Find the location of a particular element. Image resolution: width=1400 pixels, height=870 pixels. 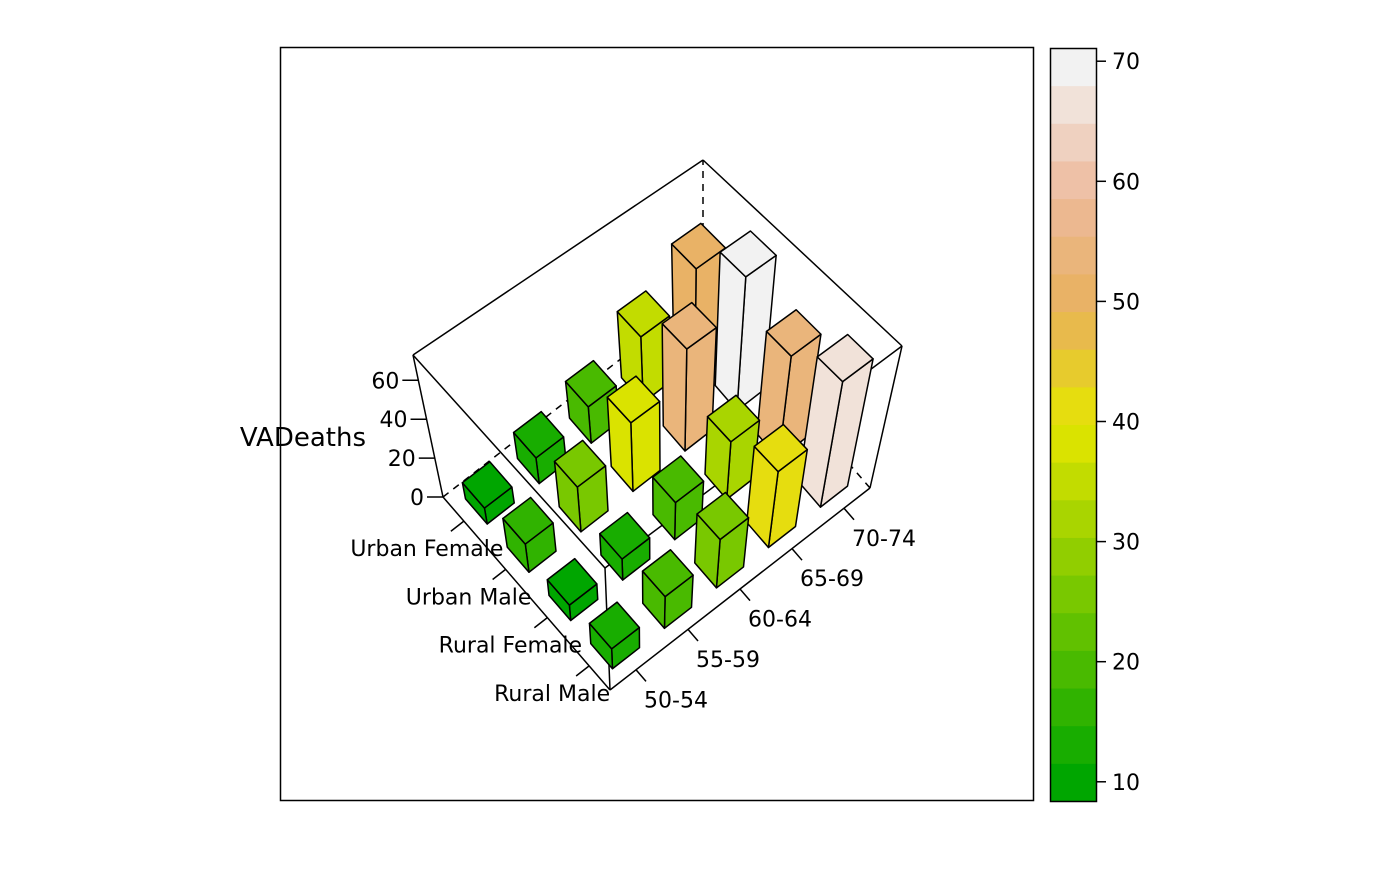

bar-70-74-rural-male is located at coordinates (836, 420).